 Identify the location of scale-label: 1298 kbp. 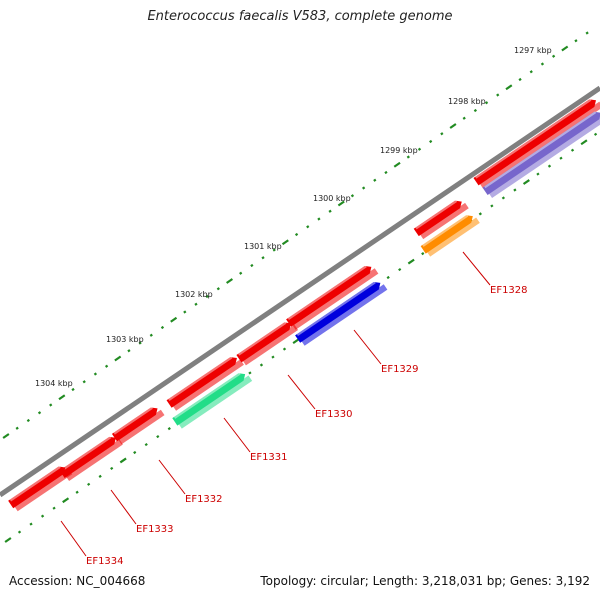
(467, 101).